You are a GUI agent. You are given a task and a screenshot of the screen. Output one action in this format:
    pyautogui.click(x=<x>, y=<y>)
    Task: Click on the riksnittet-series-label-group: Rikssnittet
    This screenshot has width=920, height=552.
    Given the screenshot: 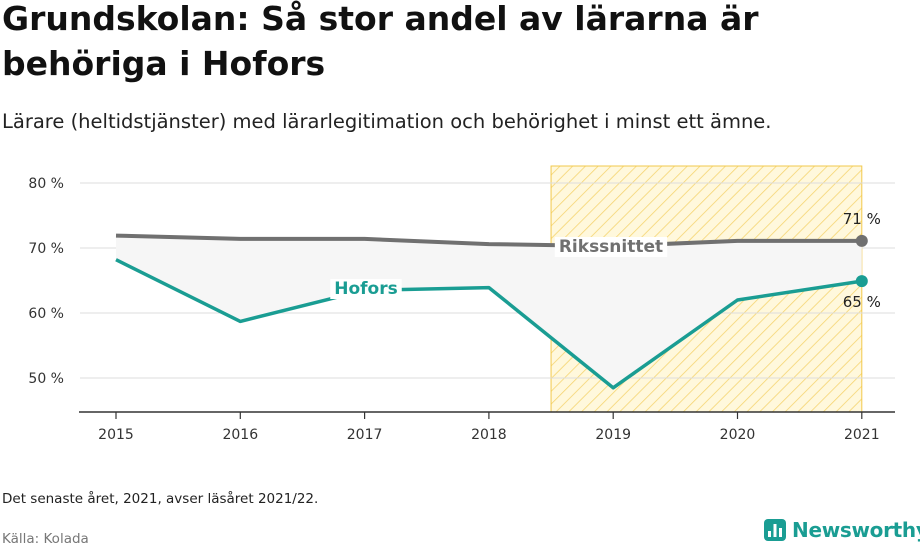 What is the action you would take?
    pyautogui.click(x=611, y=247)
    